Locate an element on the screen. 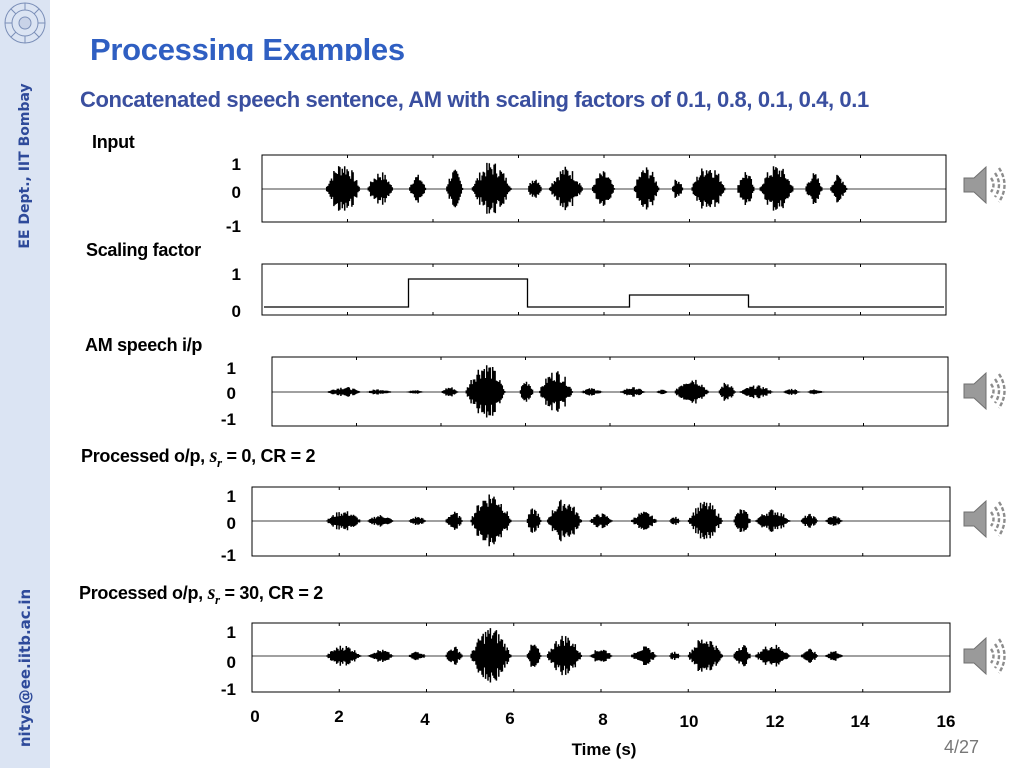 Image resolution: width=1024 pixels, height=768 pixels. x-tick-label: 10 is located at coordinates (689, 721).